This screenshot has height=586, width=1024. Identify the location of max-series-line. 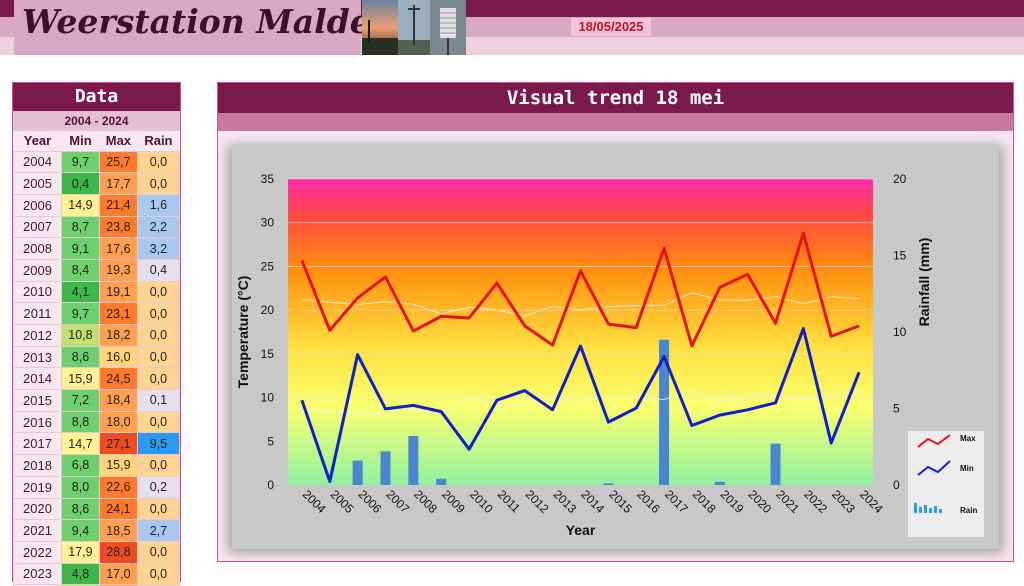
(580, 289).